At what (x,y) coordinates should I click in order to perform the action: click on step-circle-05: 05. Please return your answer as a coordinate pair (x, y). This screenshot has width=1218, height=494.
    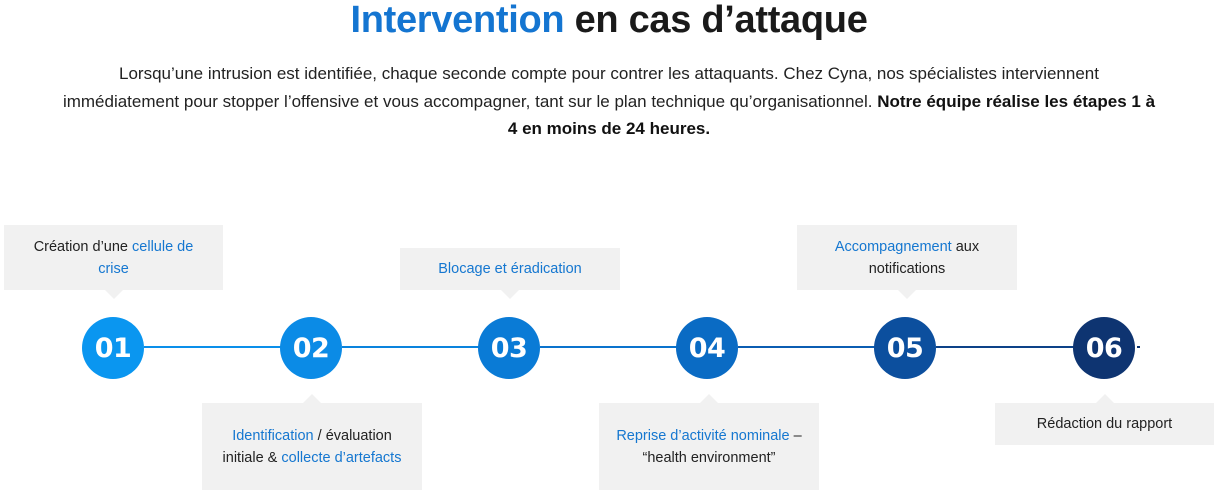
    Looking at the image, I should click on (905, 348).